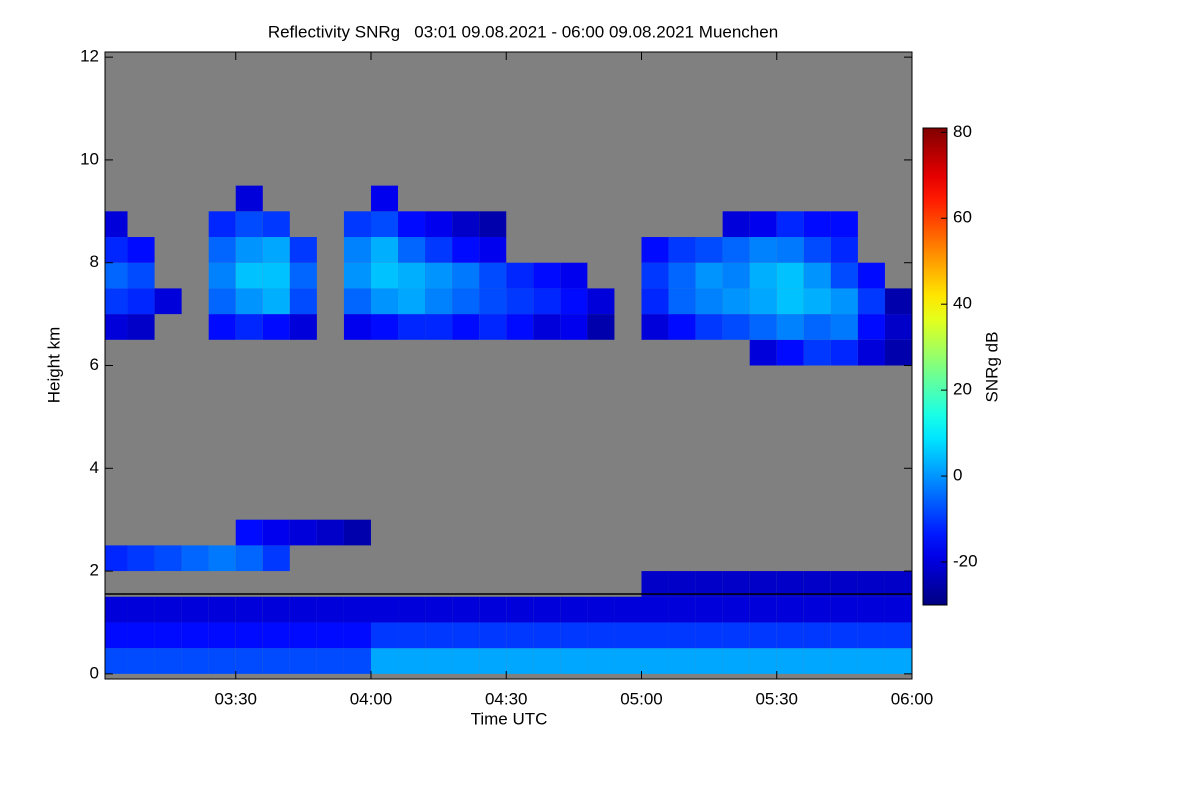  Describe the element at coordinates (776, 698) in the screenshot. I see `x-tick-label: 05:30` at that location.